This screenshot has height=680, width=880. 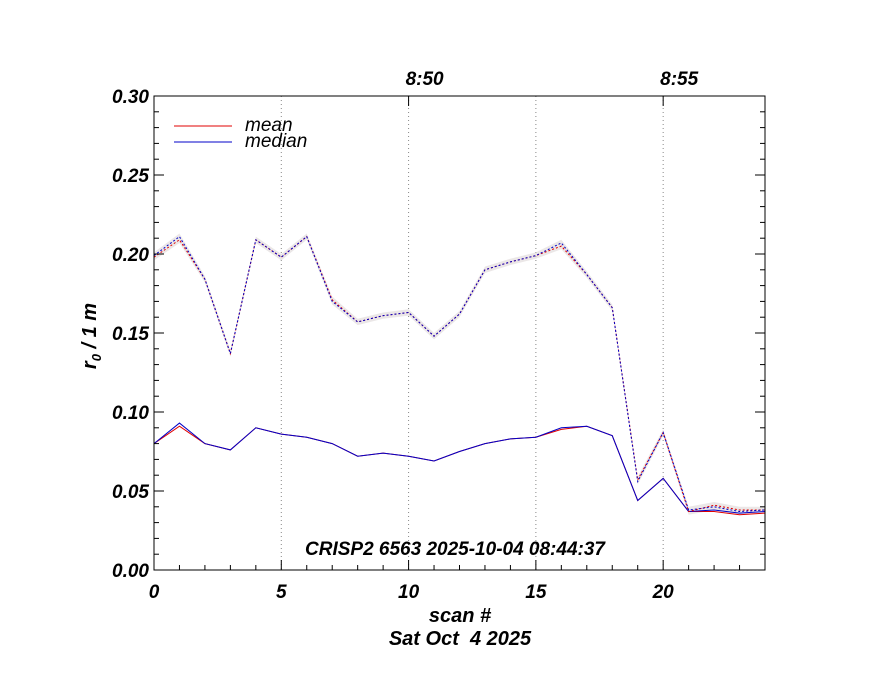 I want to click on legend: mean median, so click(x=240, y=133).